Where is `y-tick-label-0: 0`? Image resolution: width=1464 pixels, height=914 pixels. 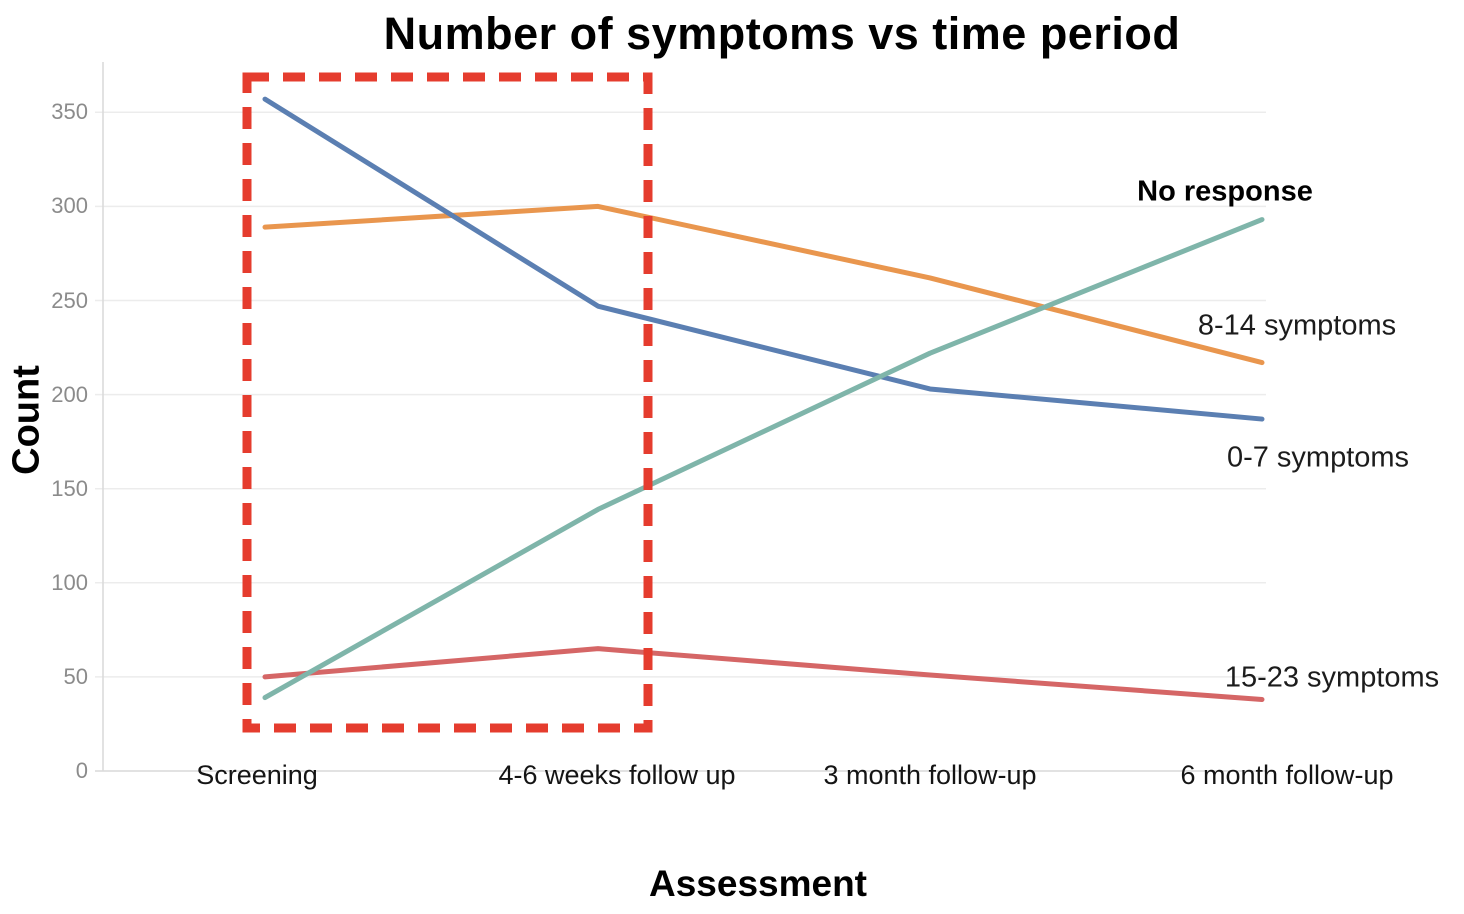 y-tick-label-0: 0 is located at coordinates (81, 770).